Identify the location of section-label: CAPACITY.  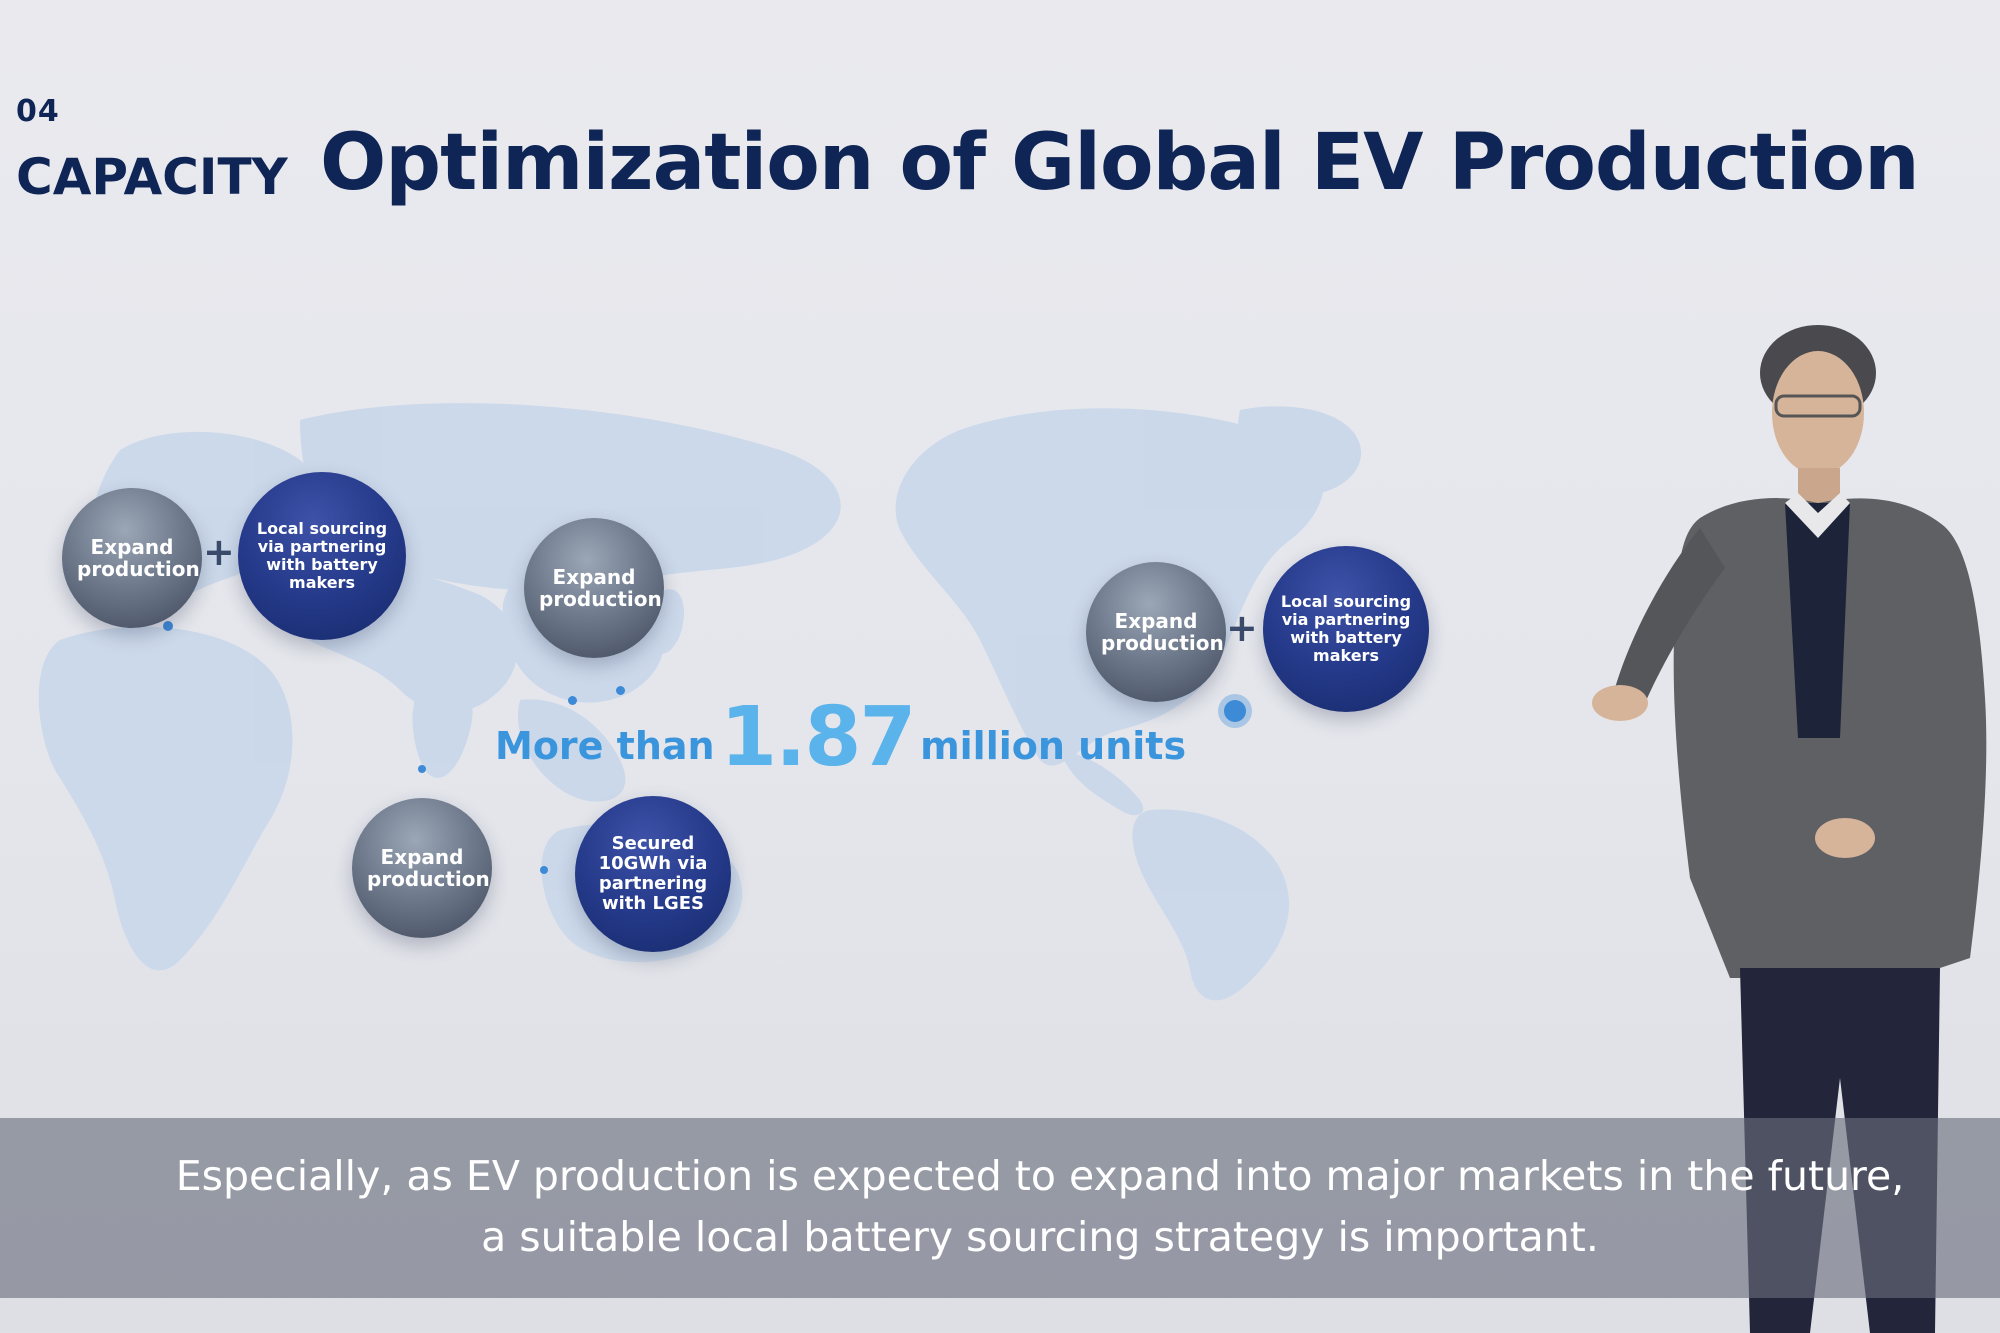
(152, 177).